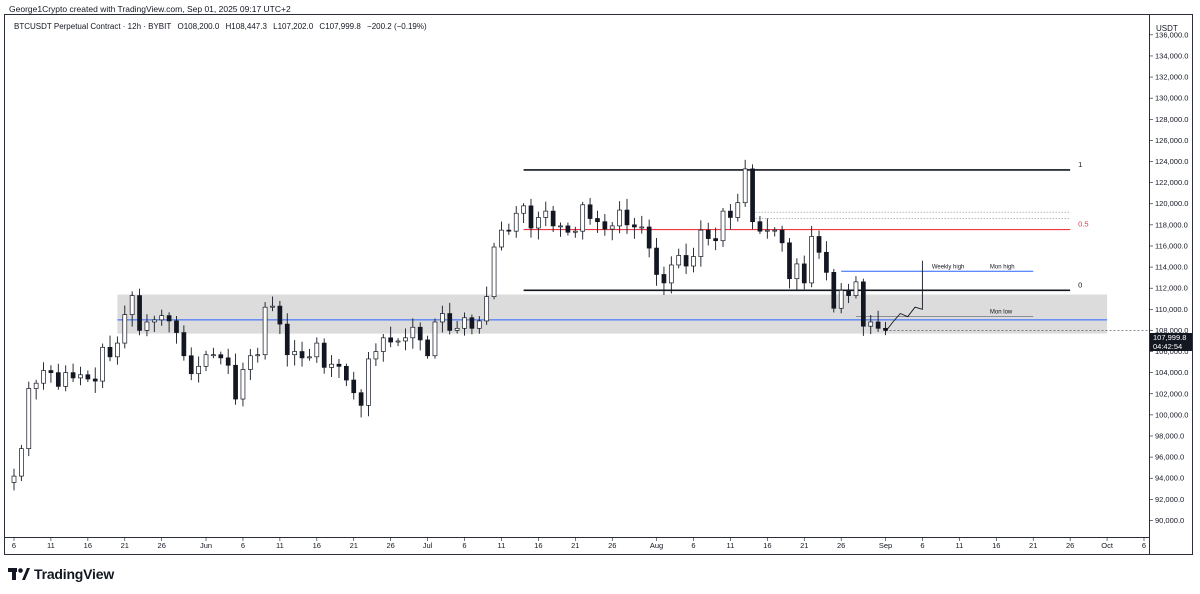  I want to click on y-tick-label: 128,000.0, so click(1171, 119).